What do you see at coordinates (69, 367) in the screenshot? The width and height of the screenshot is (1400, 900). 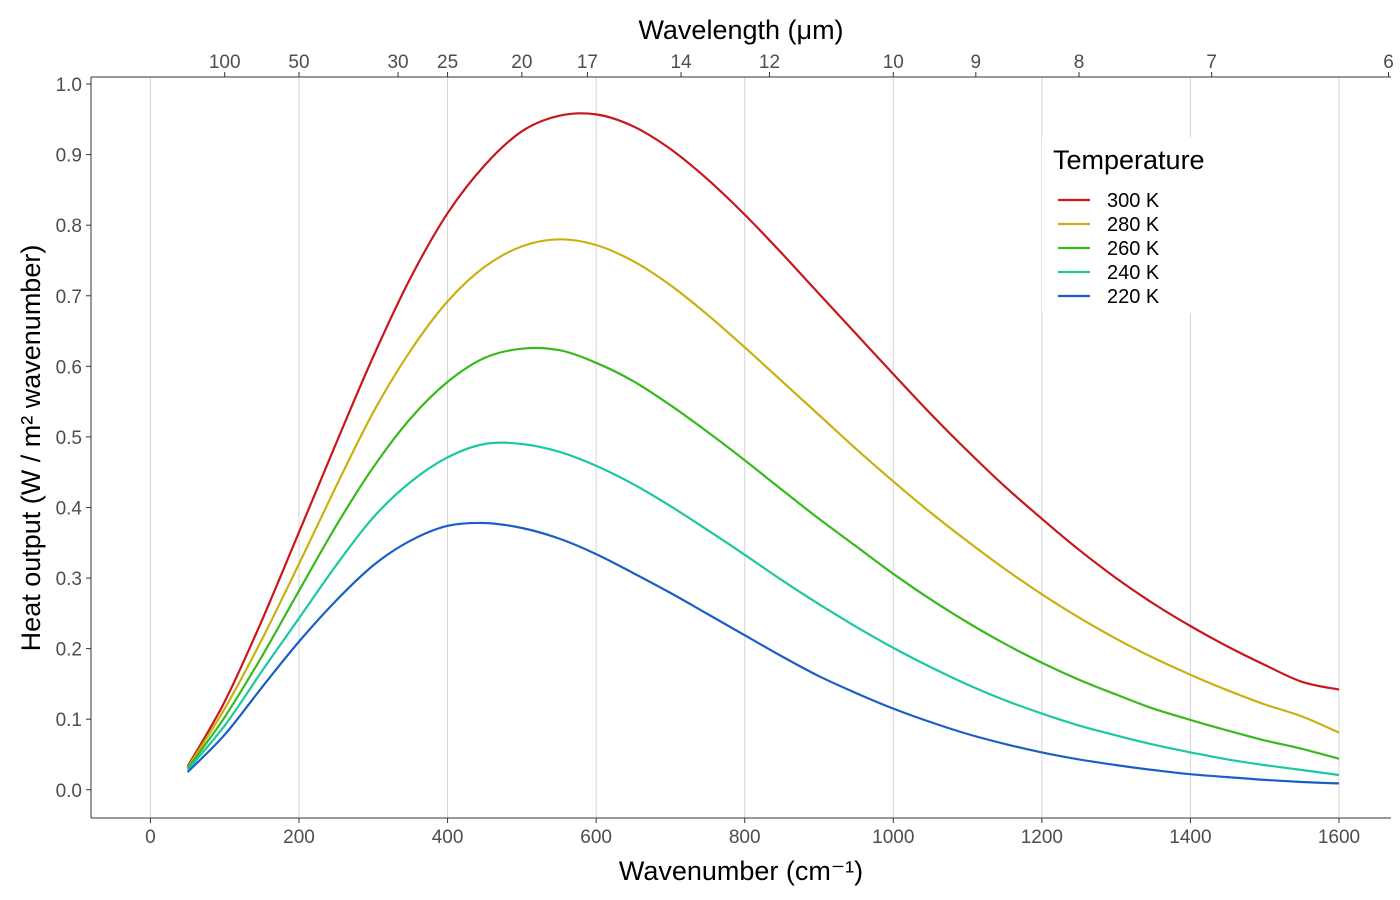 I see `y-tick-label: 0.6` at bounding box center [69, 367].